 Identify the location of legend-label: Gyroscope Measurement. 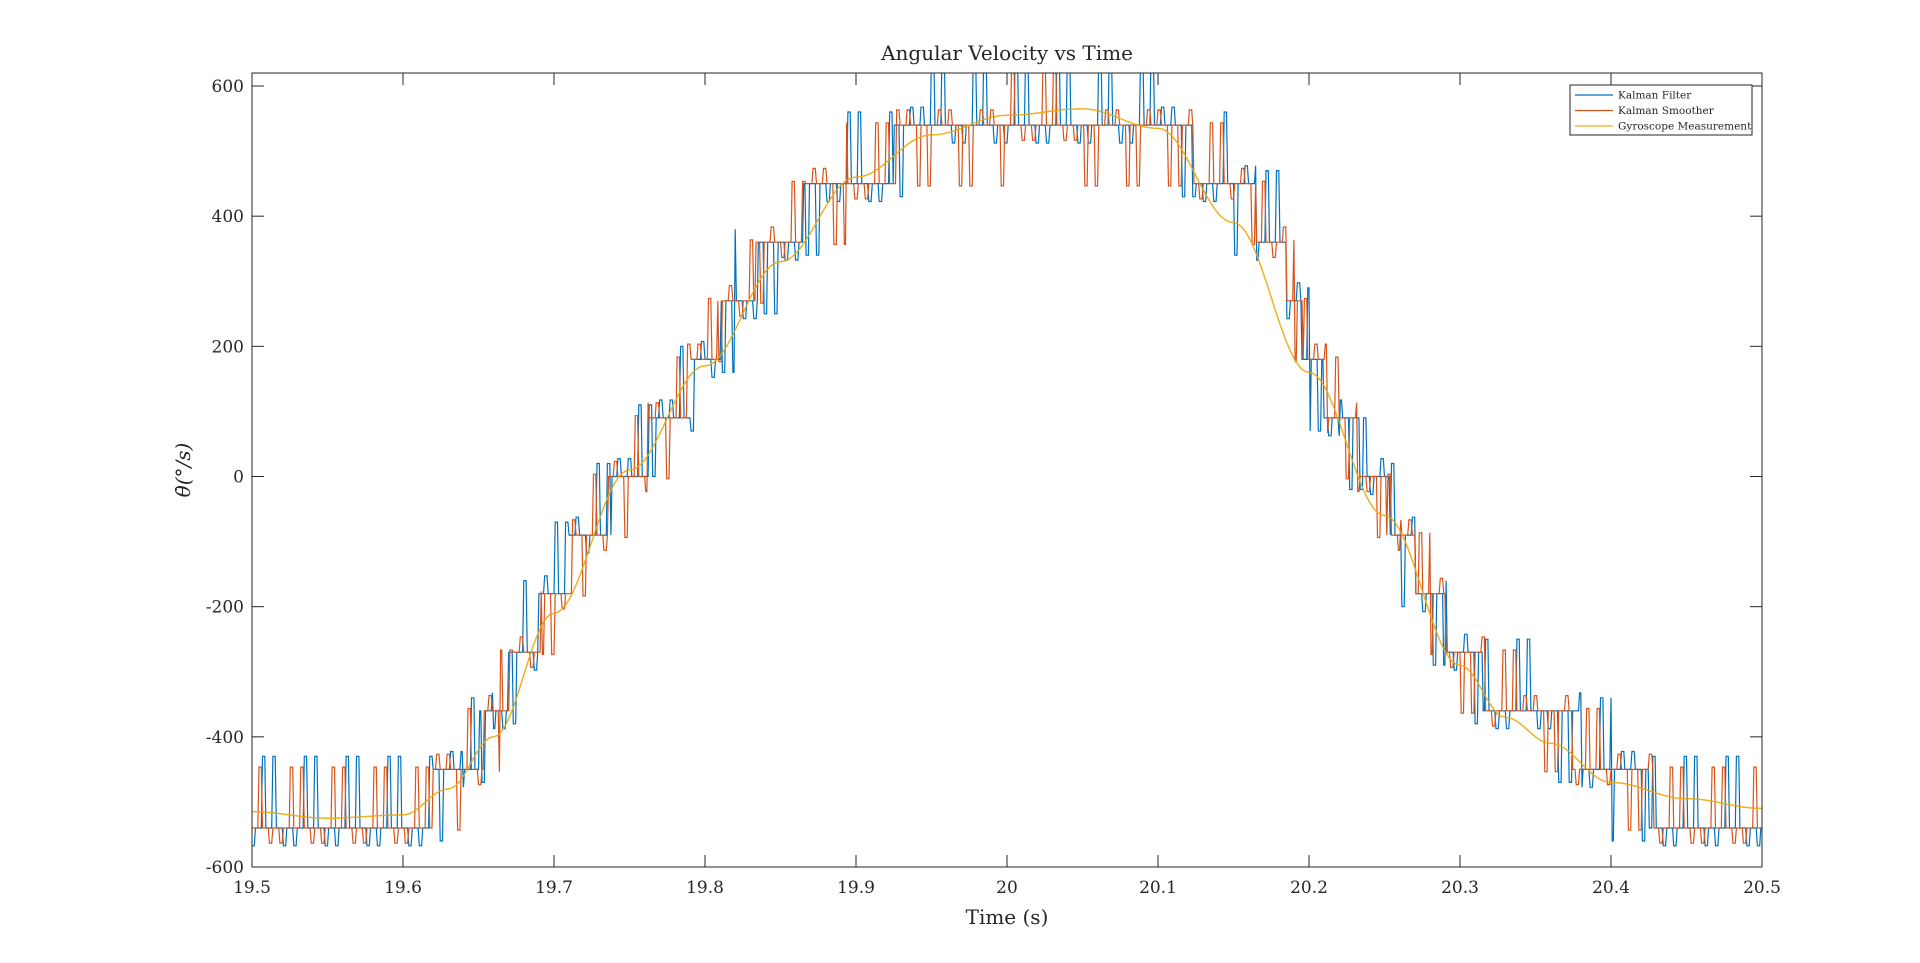
(1685, 127).